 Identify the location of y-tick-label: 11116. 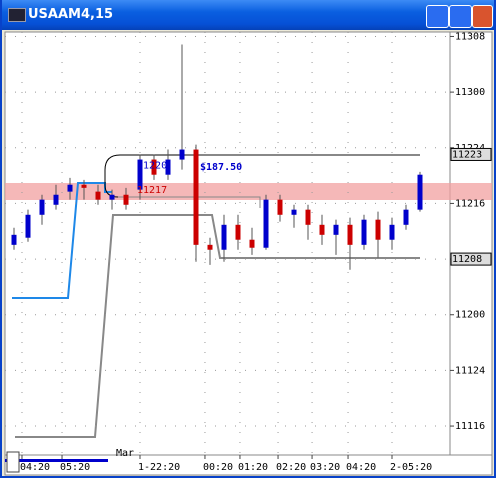
(470, 426).